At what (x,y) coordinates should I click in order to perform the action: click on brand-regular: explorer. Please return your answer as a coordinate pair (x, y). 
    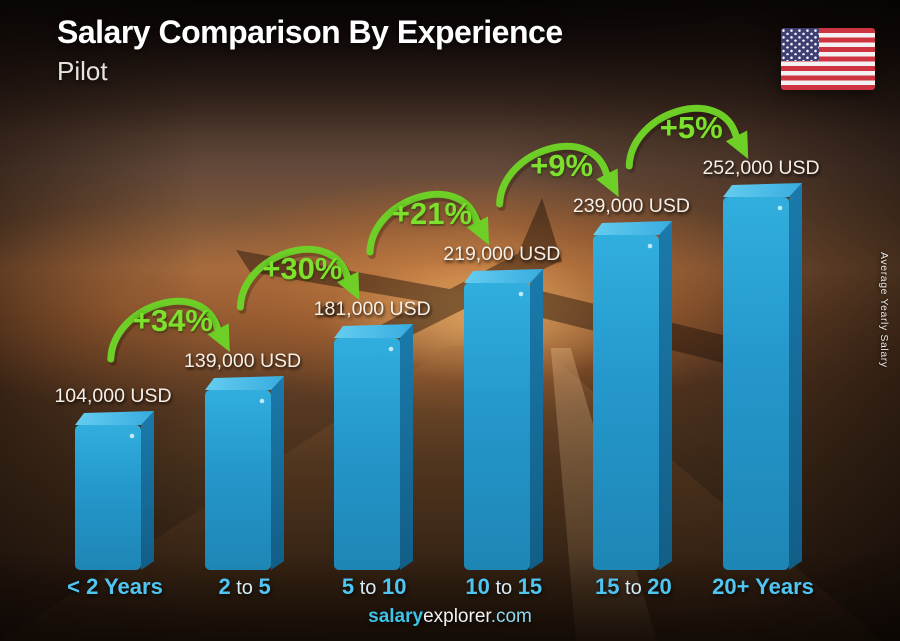
    Looking at the image, I should click on (457, 616).